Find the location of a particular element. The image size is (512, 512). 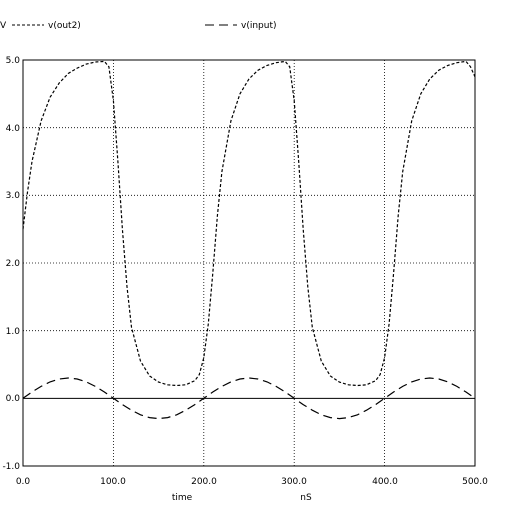

y-tick-label: 0.0 is located at coordinates (13, 399).